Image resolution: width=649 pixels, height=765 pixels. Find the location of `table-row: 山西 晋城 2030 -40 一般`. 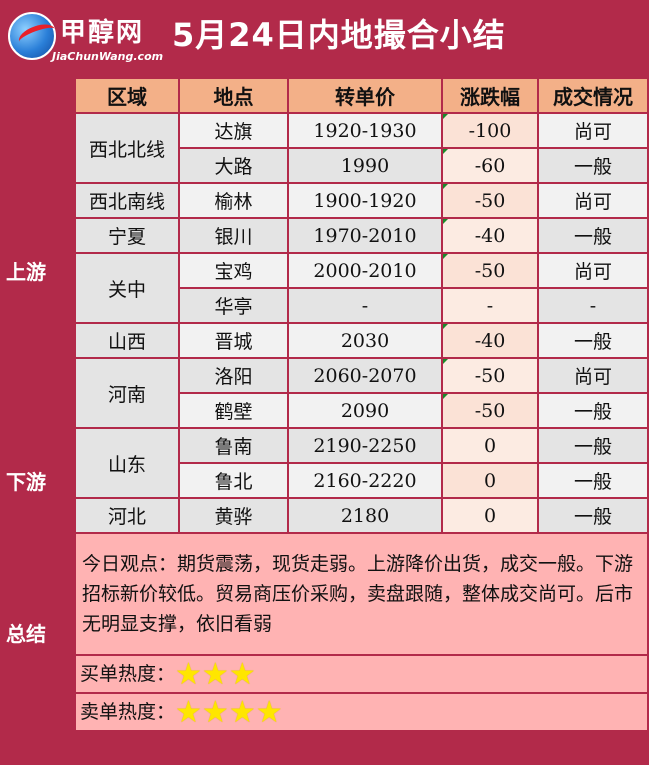

table-row: 山西 晋城 2030 -40 一般 is located at coordinates (326, 340).